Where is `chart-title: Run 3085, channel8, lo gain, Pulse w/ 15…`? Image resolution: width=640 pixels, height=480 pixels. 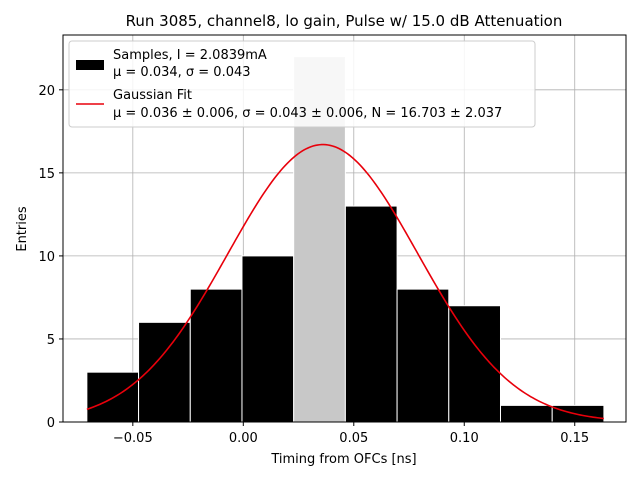
chart-title: Run 3085, channel8, lo gain, Pulse w/ 15… is located at coordinates (344, 21).